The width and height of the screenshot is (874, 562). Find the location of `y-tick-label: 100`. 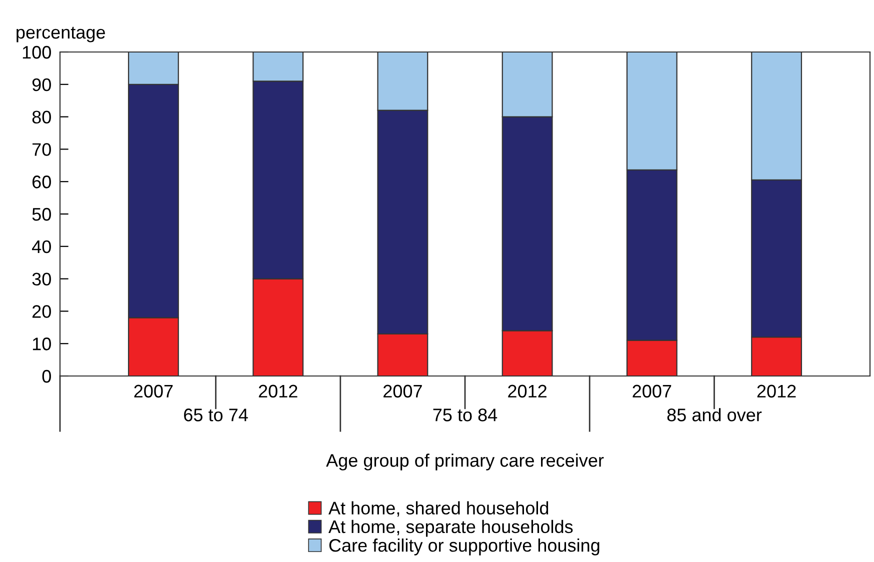

y-tick-label: 100 is located at coordinates (36, 52).